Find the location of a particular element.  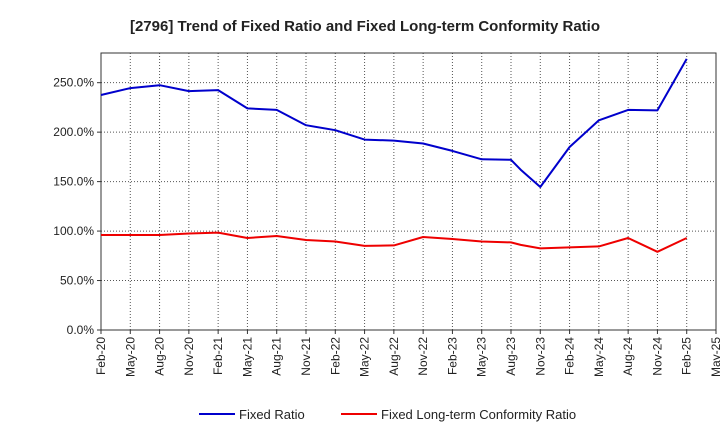

x-tick-label: Nov-22 is located at coordinates (423, 356).